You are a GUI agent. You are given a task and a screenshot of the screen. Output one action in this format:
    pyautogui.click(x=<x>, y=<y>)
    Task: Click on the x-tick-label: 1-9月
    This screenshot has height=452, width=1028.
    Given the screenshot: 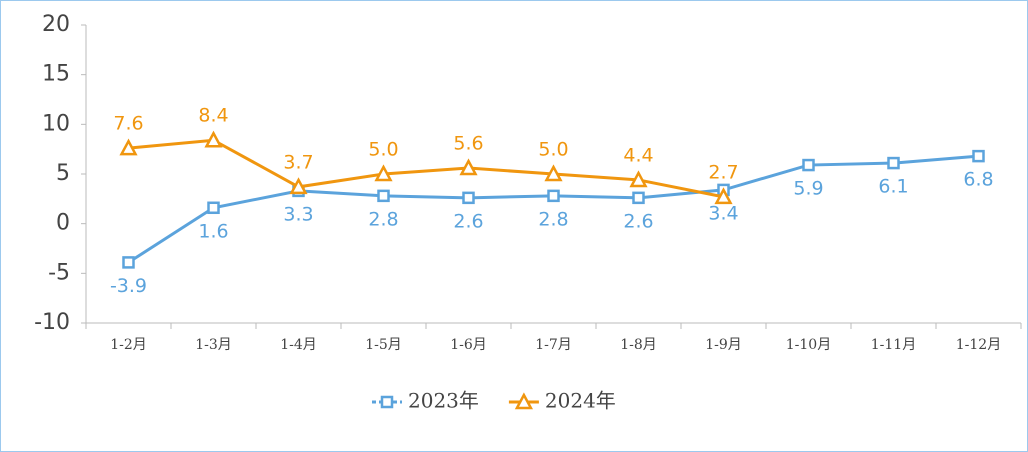 What is the action you would take?
    pyautogui.click(x=723, y=345)
    